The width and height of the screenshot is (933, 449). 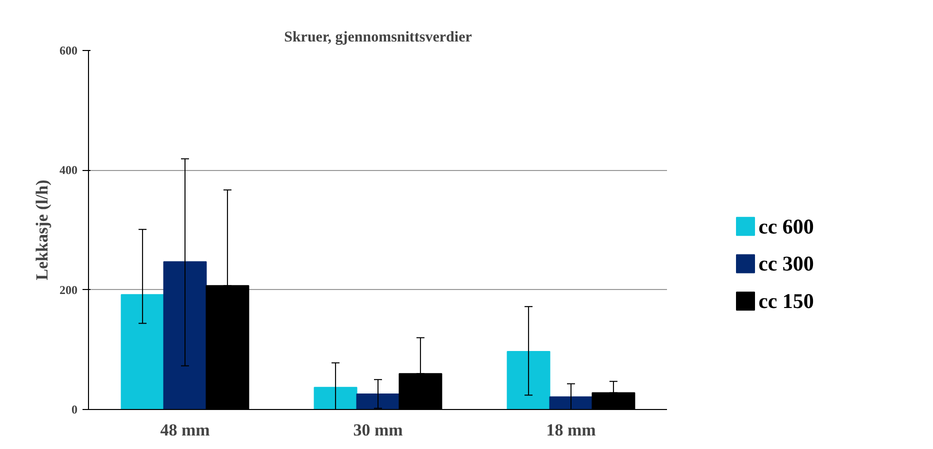 What do you see at coordinates (378, 38) in the screenshot?
I see `chart-title: Skruer, gjennomsnittsverdier` at bounding box center [378, 38].